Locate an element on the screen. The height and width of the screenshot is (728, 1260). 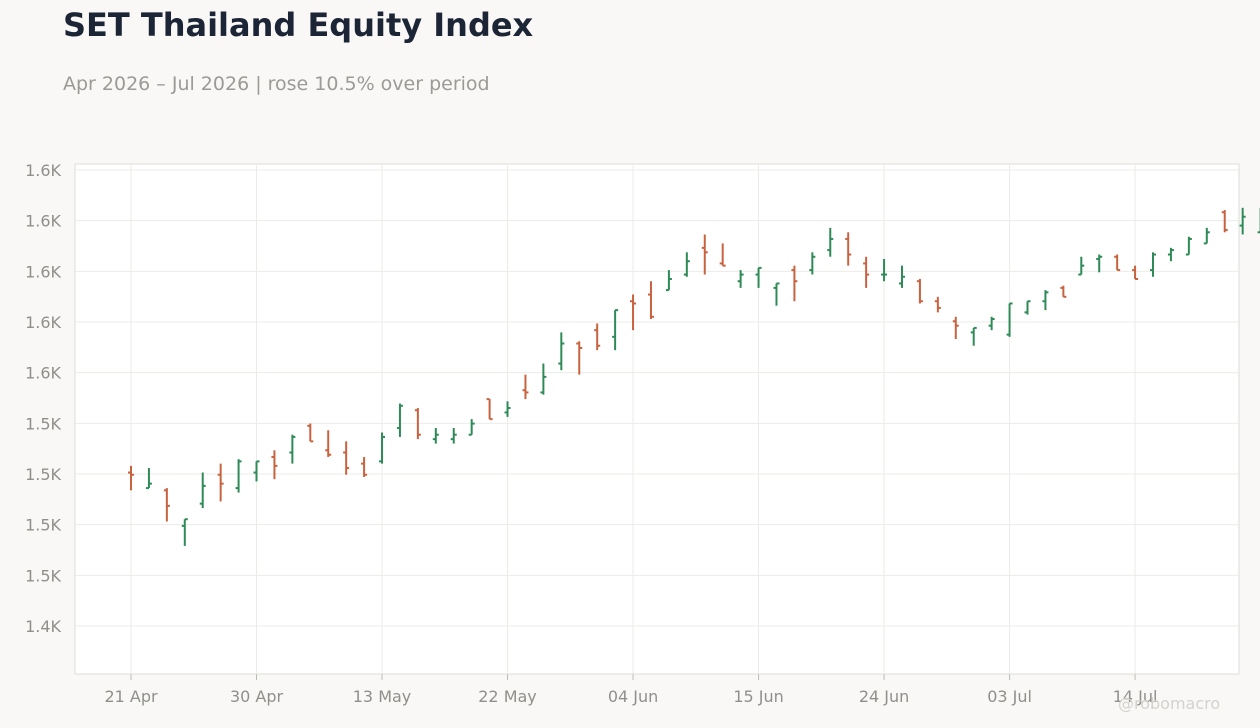
x-tick-label: 21 Apr is located at coordinates (131, 696).